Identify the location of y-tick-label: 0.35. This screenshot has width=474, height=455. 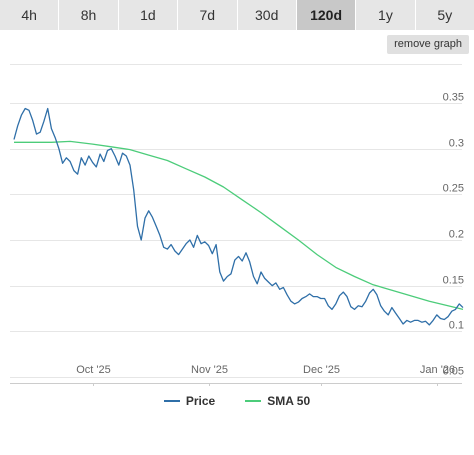
(453, 98).